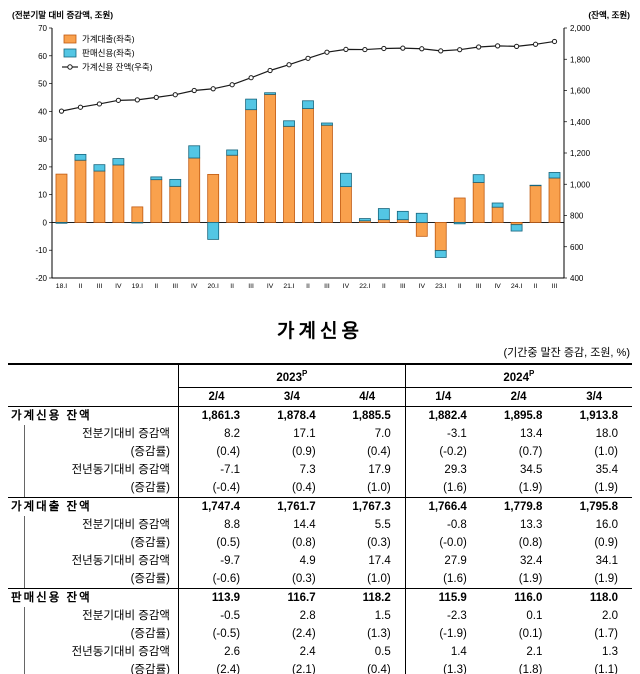 The image size is (640, 674). I want to click on table-cell: 113.9, so click(216, 597).